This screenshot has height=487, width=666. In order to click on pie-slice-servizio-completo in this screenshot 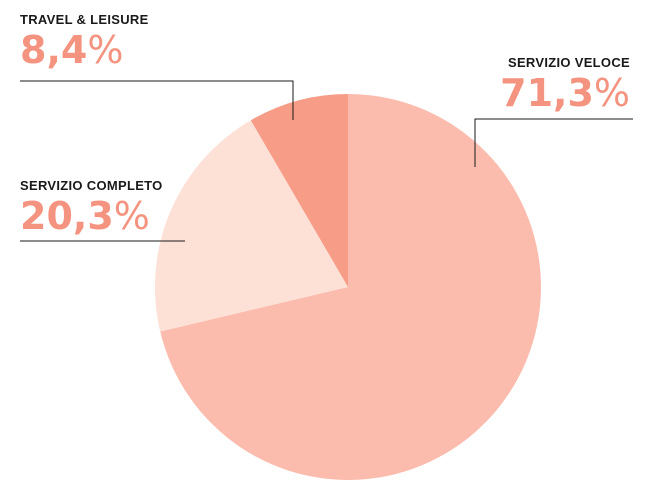, I will do `click(251, 226)`.